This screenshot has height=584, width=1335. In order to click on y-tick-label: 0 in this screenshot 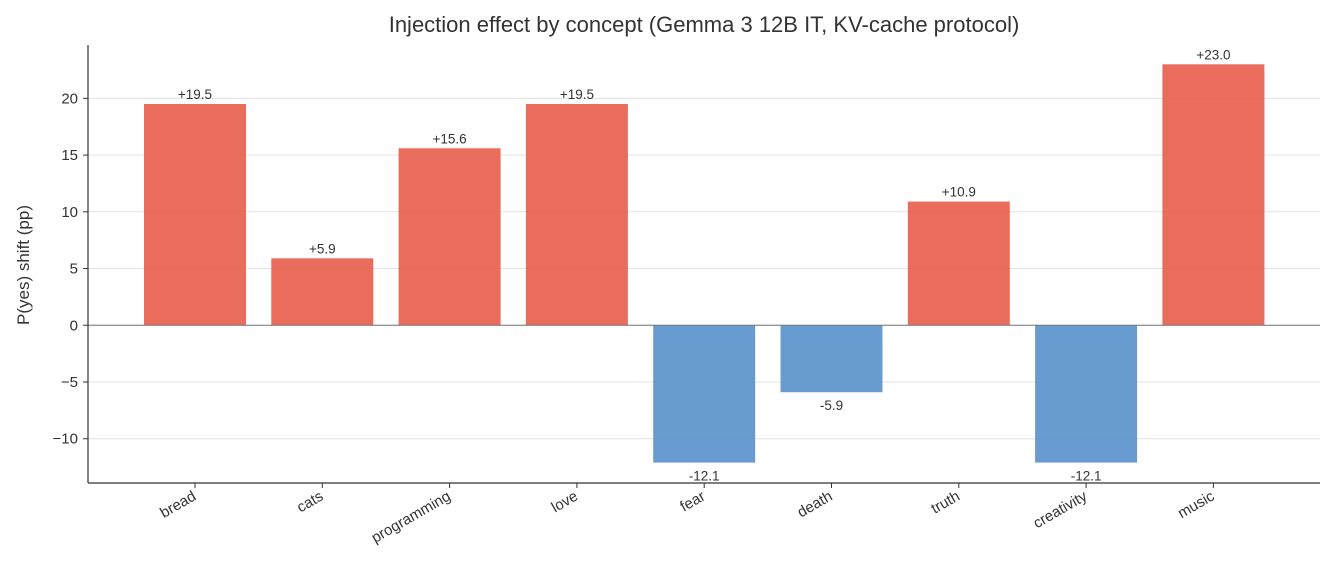, I will do `click(74, 325)`.